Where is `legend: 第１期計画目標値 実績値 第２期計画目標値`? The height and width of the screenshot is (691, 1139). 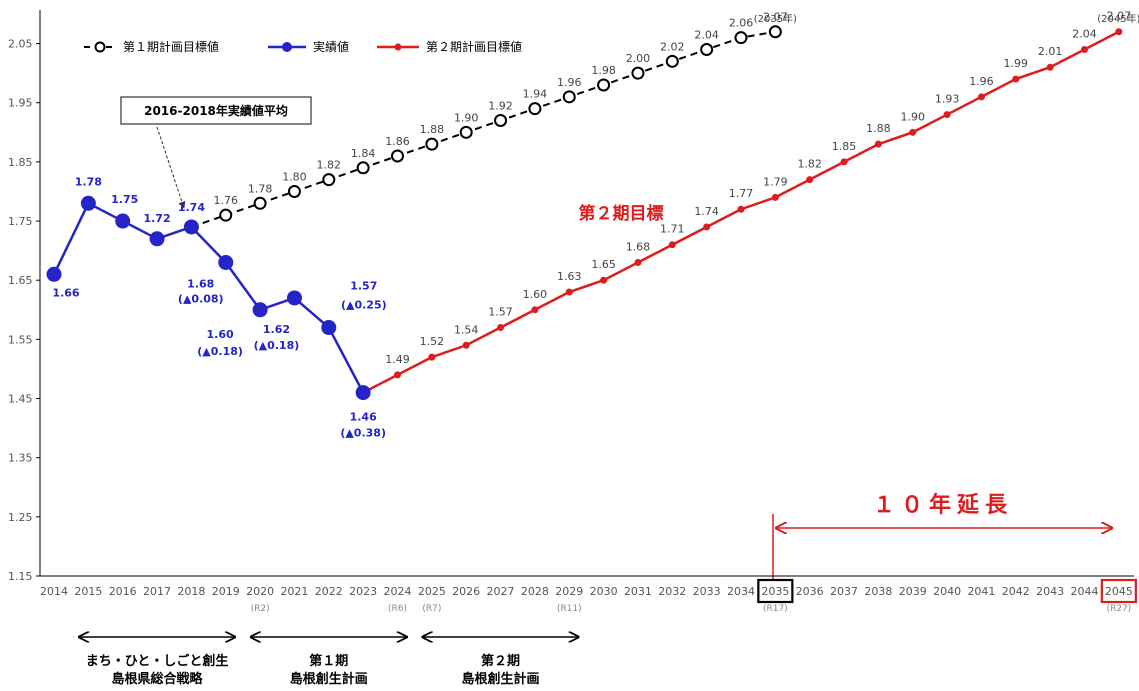
legend: 第１期計画目標値 実績値 第２期計画目標値 is located at coordinates (303, 46).